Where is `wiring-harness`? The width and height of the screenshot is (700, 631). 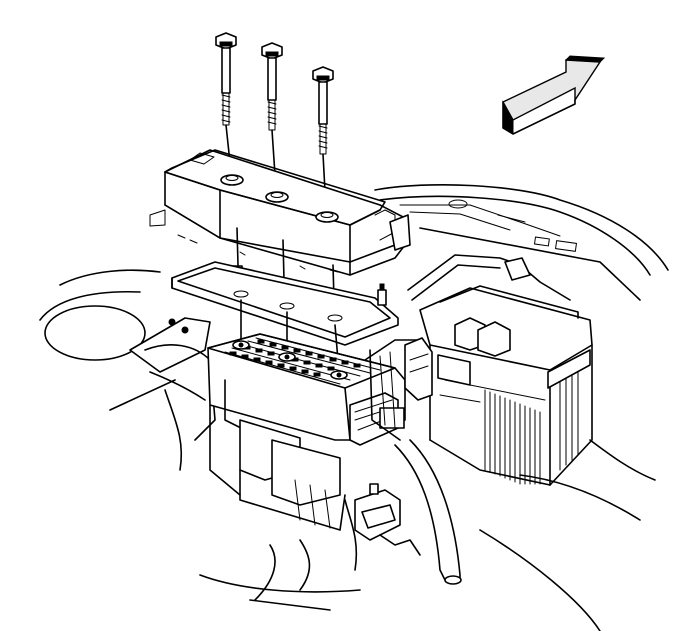
wiring-harness is located at coordinates (358, 520).